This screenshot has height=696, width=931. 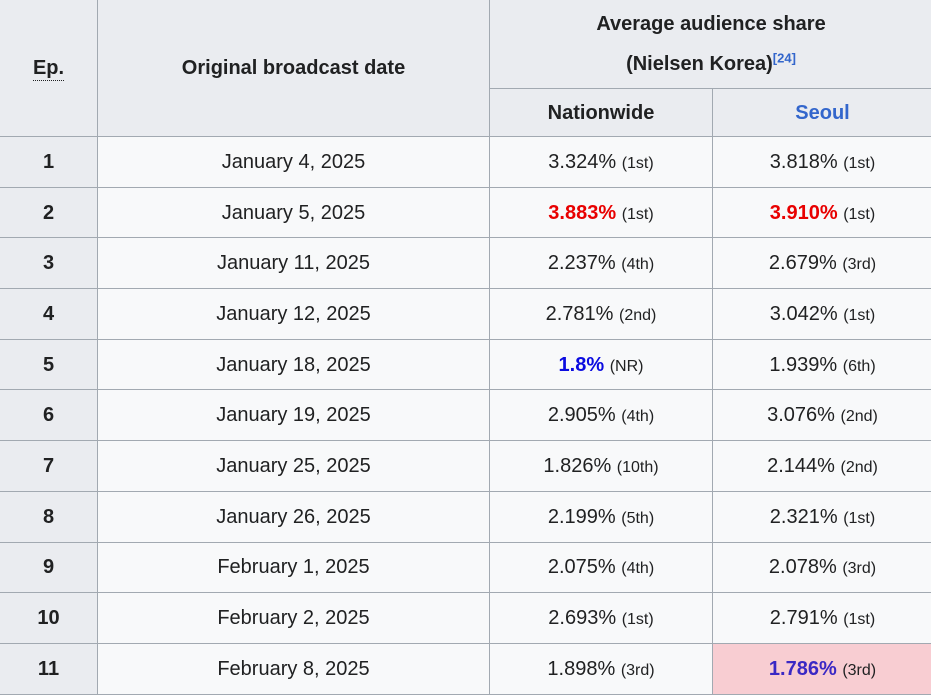 What do you see at coordinates (803, 516) in the screenshot?
I see `rating-value: 2.321%` at bounding box center [803, 516].